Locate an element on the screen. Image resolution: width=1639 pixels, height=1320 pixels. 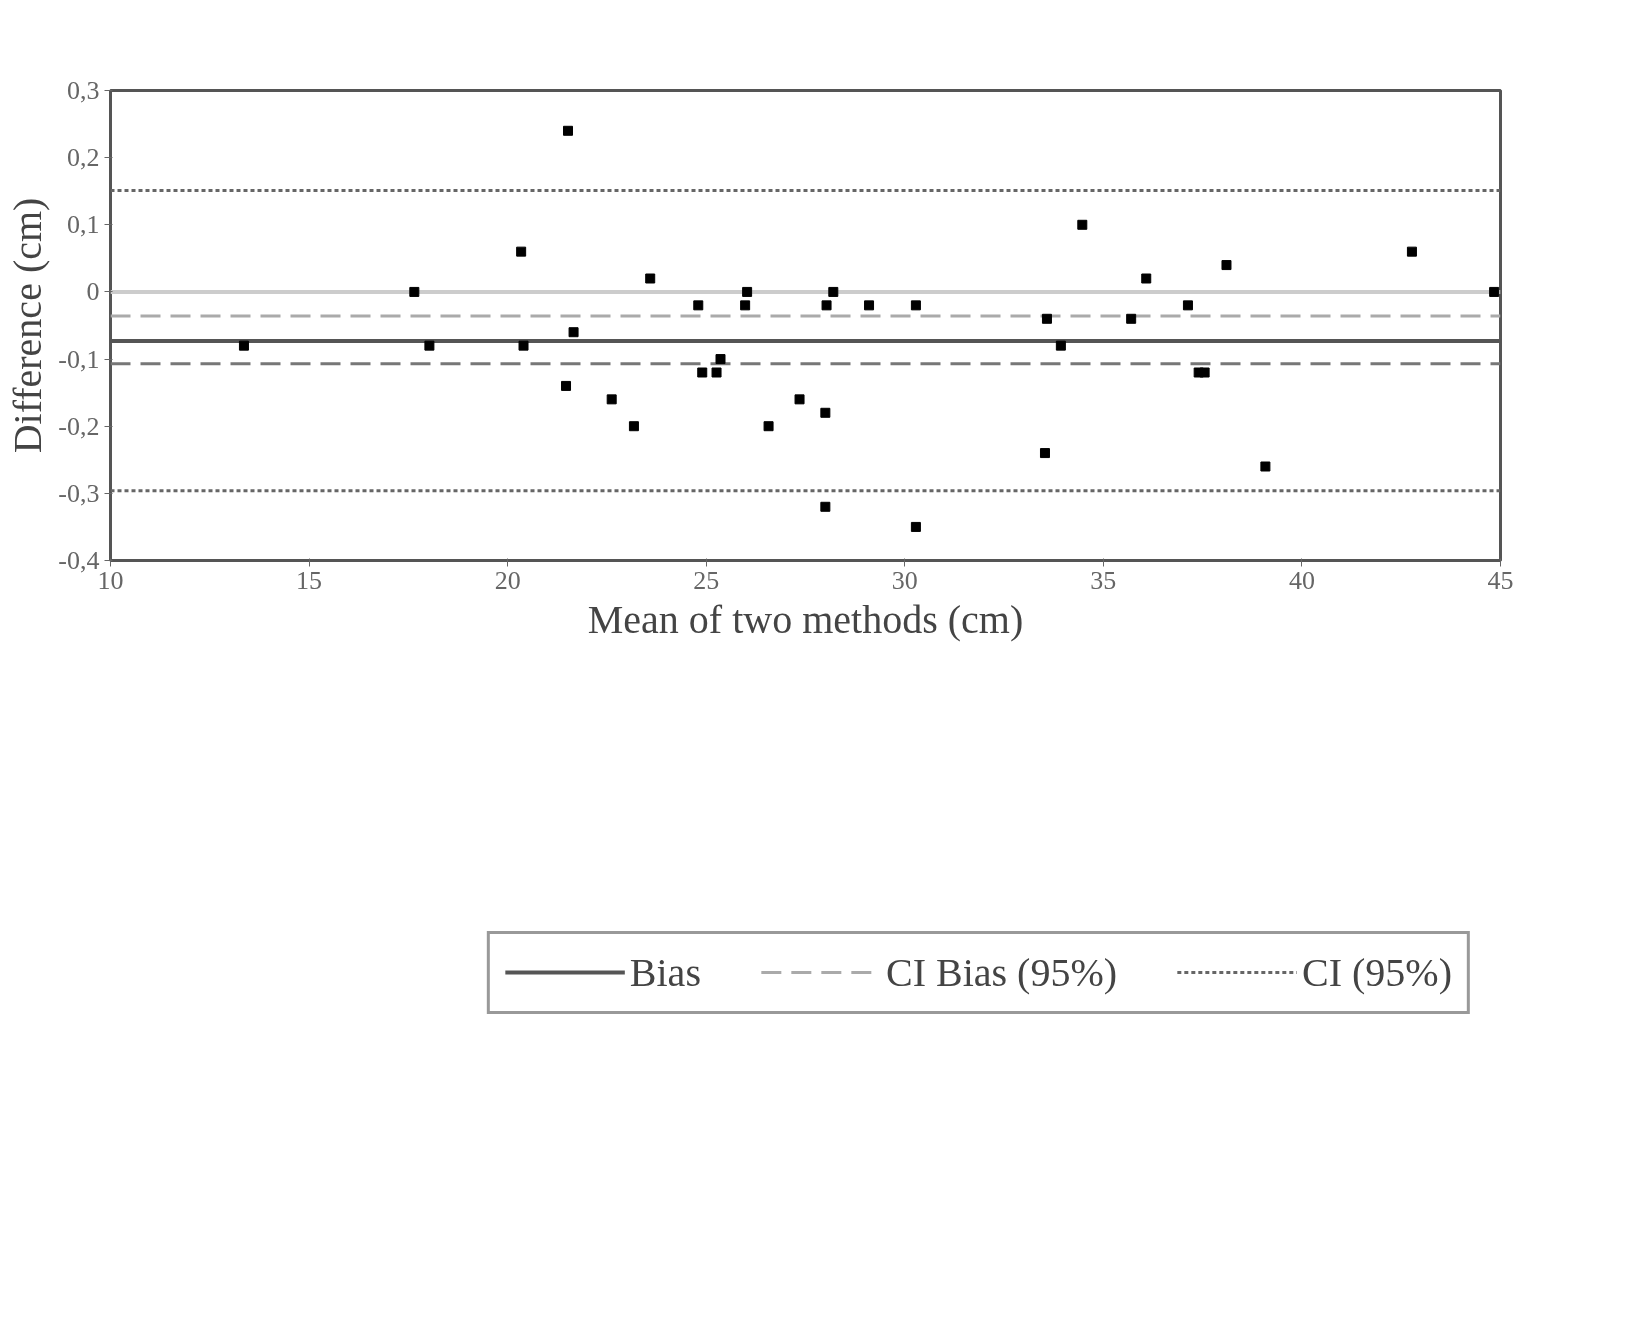
y-tick-label: -0,4 is located at coordinates (79, 560).